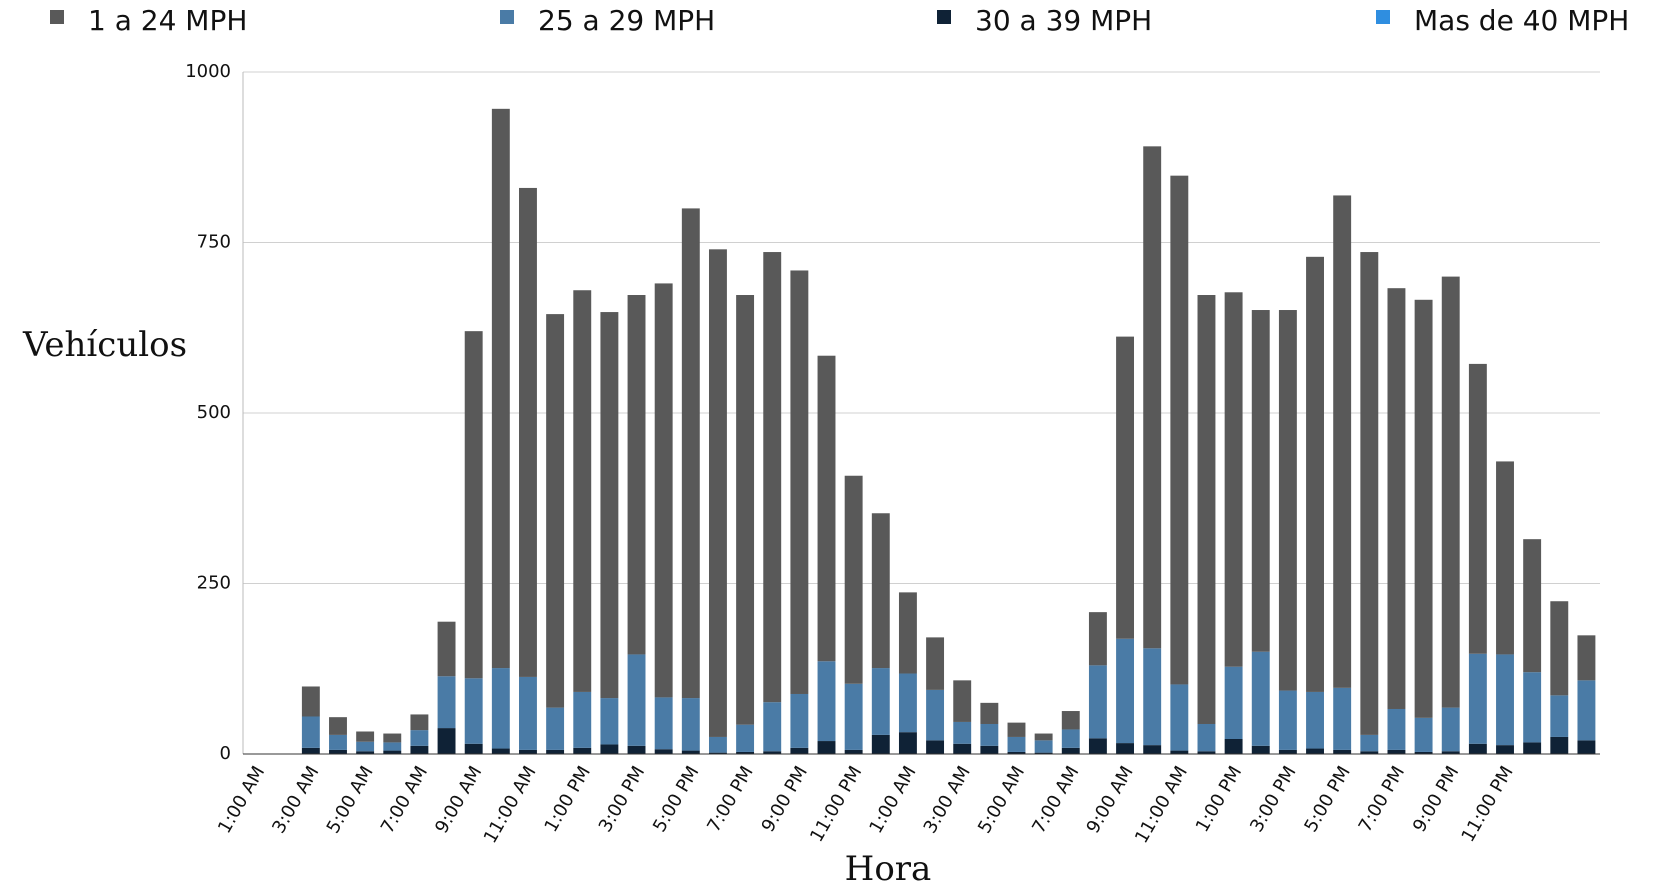 This screenshot has height=895, width=1670. I want to click on x-tick-label: 9:00 PM, so click(785, 799).